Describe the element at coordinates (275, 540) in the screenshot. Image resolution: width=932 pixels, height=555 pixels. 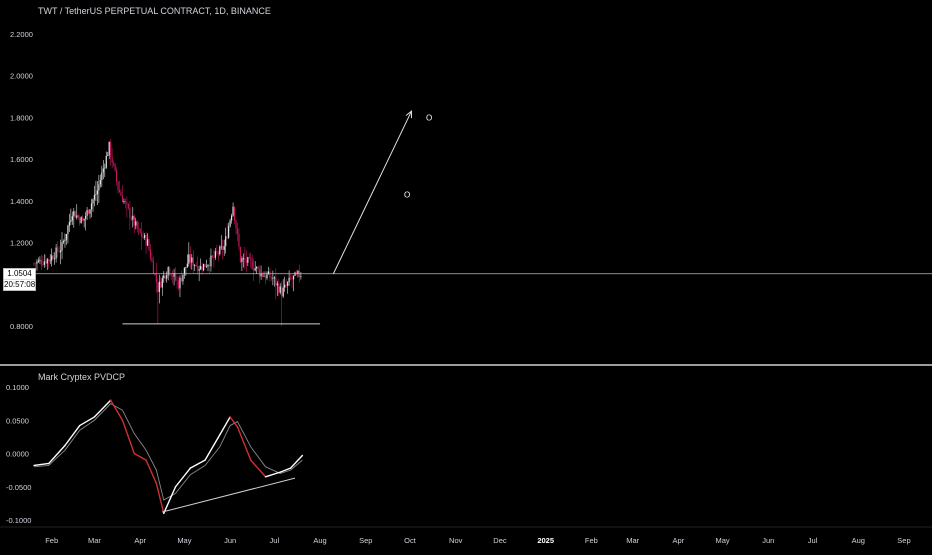
I see `time-axis-tick-label: Jul` at that location.